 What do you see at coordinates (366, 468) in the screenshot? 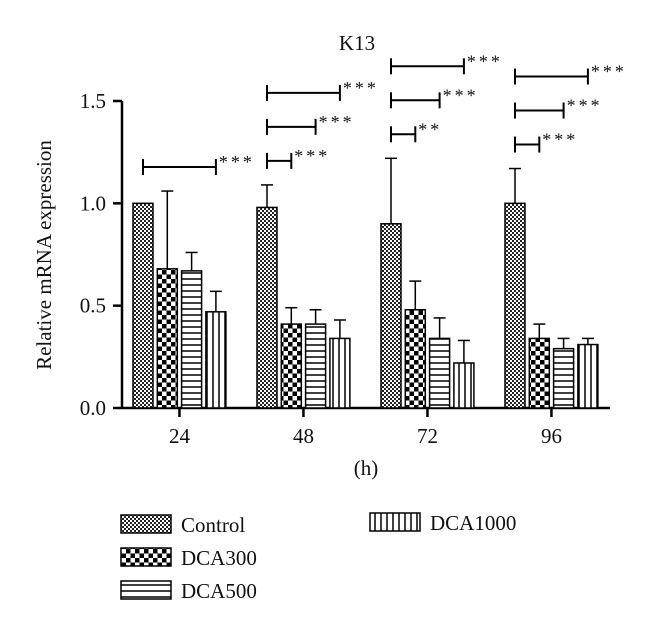
I see `x-axis-label: (h)` at bounding box center [366, 468].